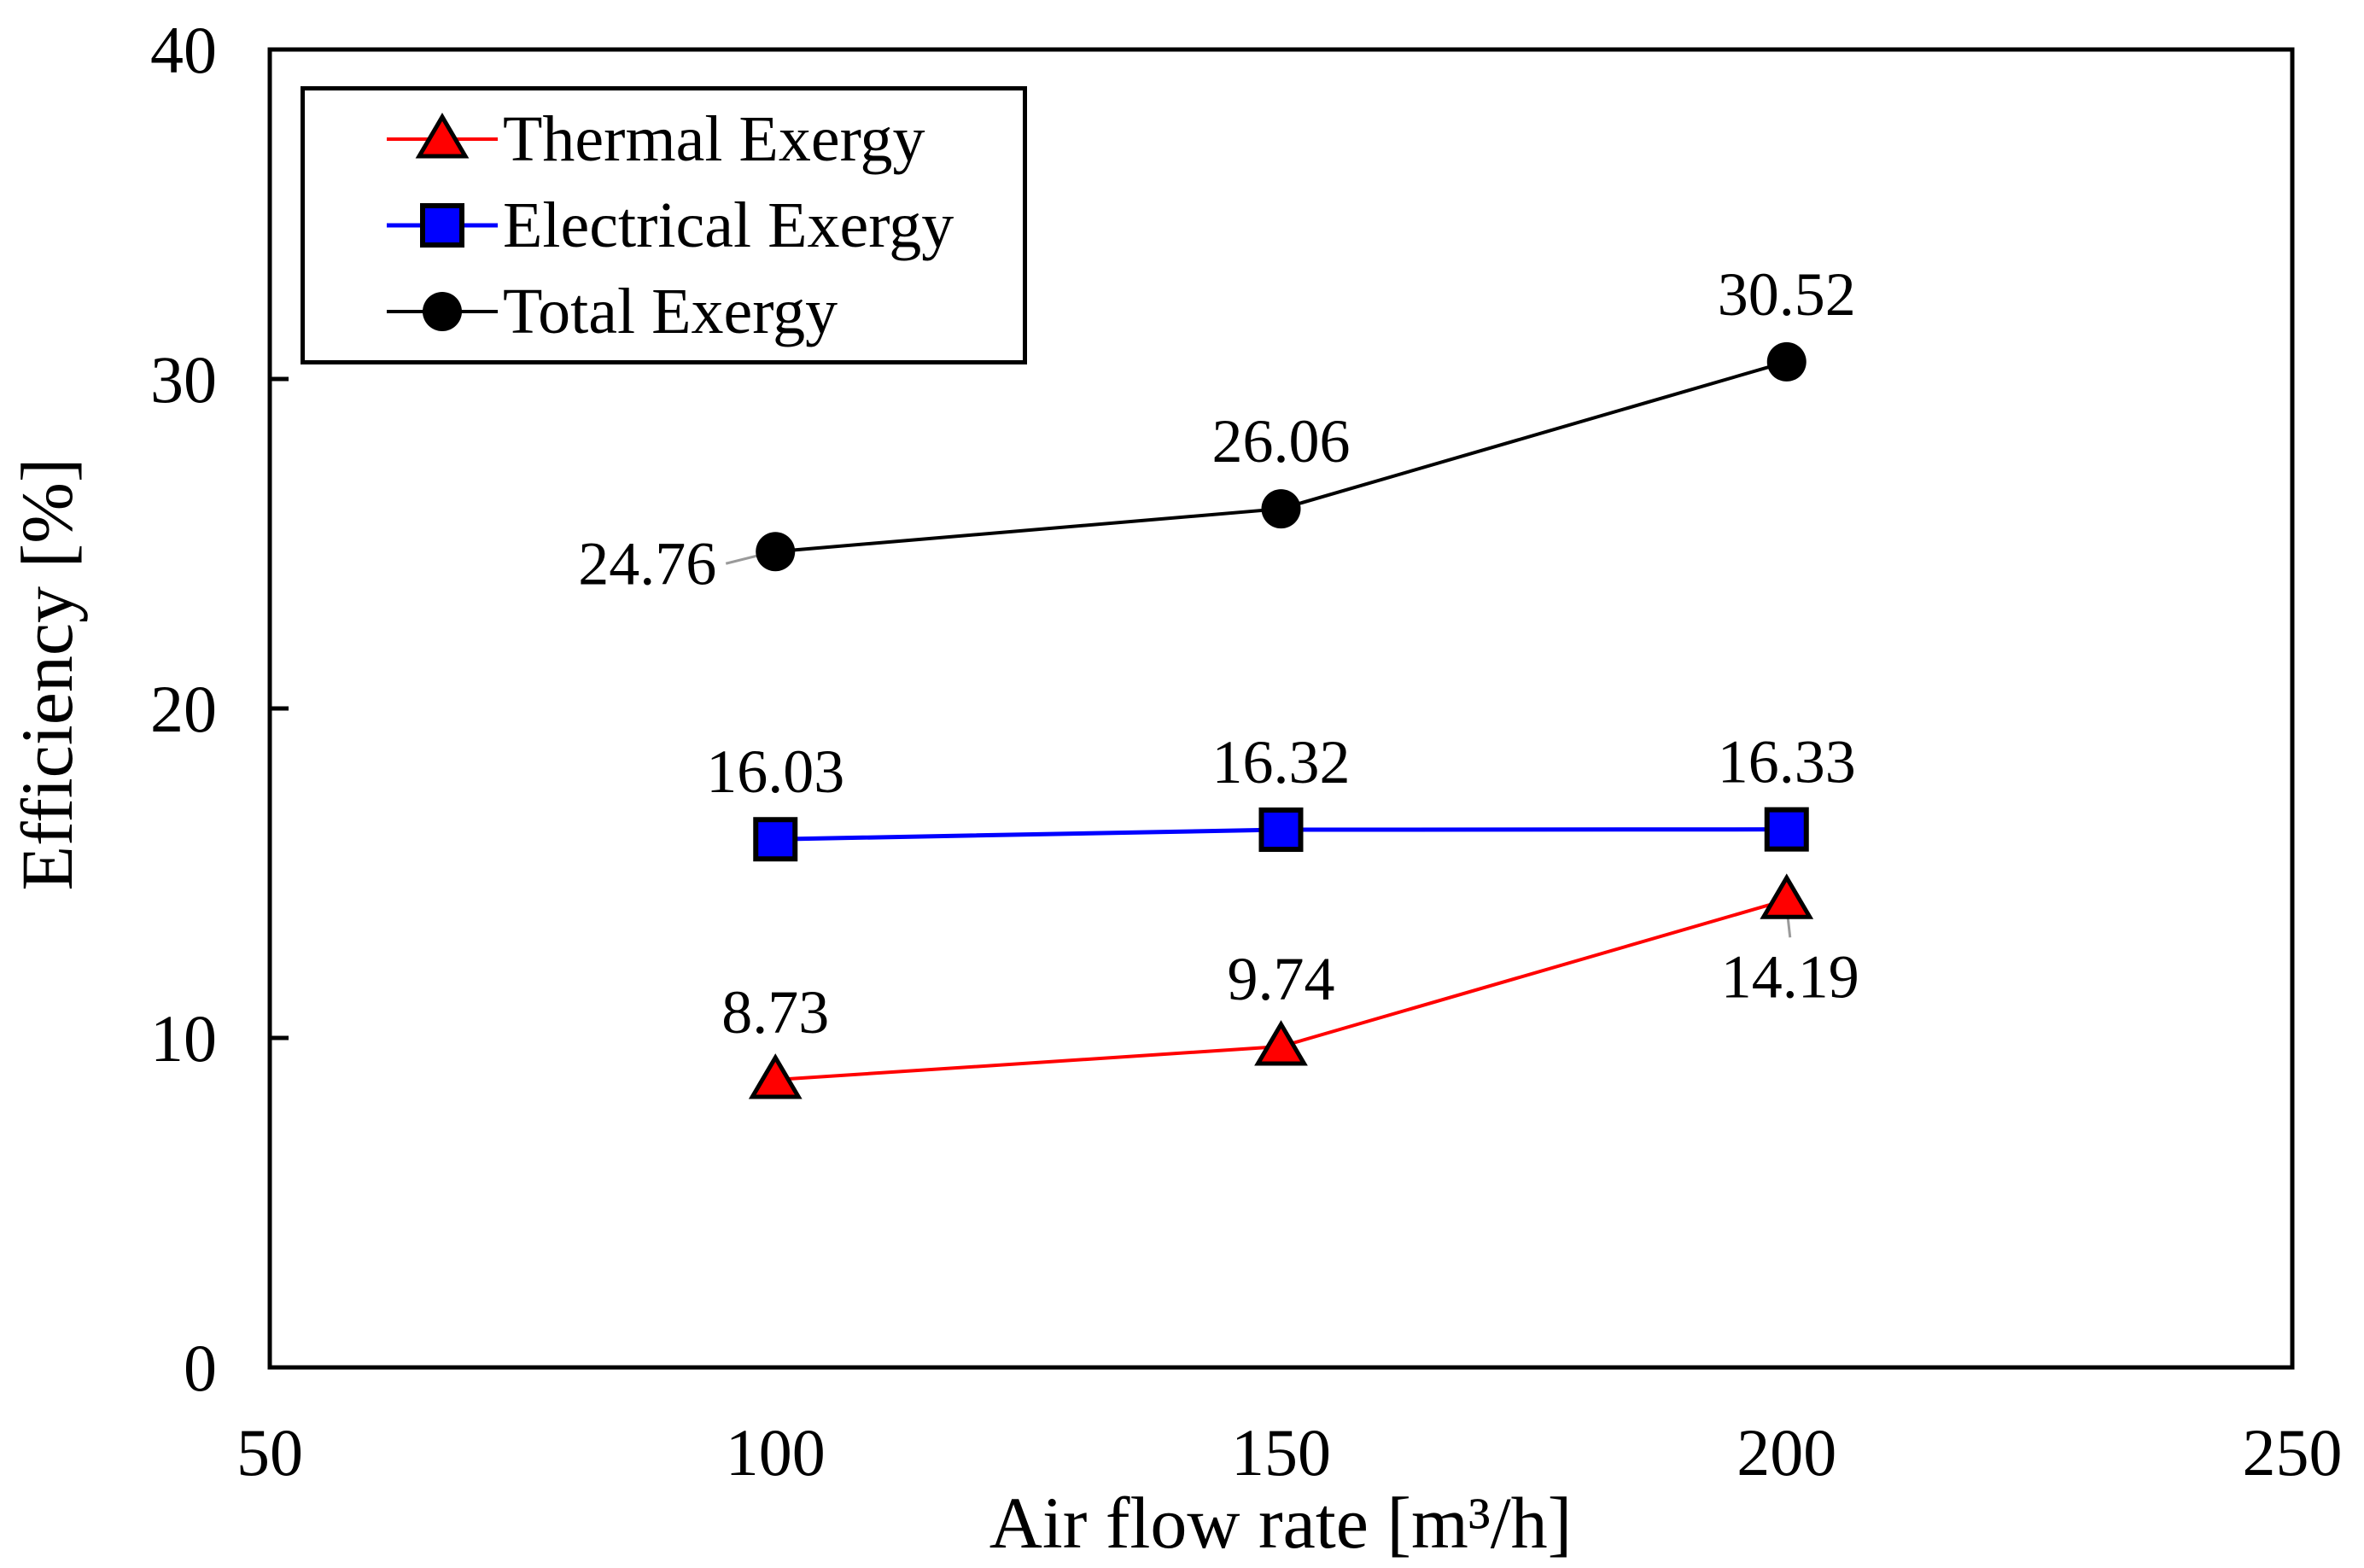  What do you see at coordinates (1281, 441) in the screenshot?
I see `data-label: 26.06` at bounding box center [1281, 441].